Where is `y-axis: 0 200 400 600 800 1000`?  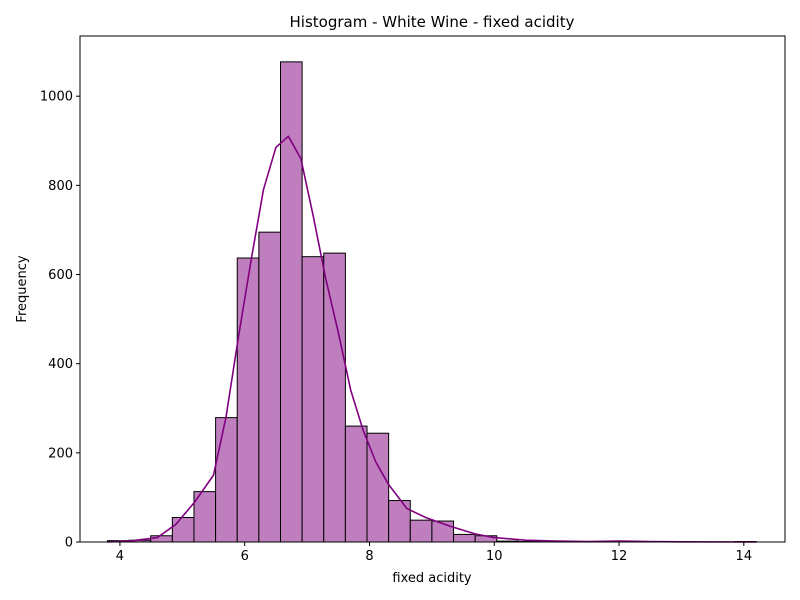
y-axis: 0 200 400 600 800 1000 is located at coordinates (60, 320).